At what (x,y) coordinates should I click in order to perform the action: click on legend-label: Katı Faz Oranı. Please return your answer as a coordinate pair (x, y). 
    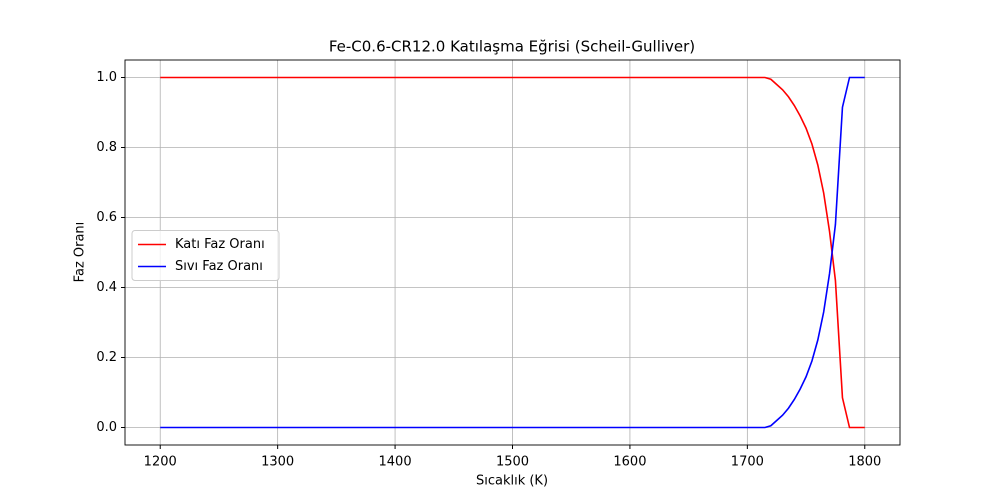
    Looking at the image, I should click on (220, 244).